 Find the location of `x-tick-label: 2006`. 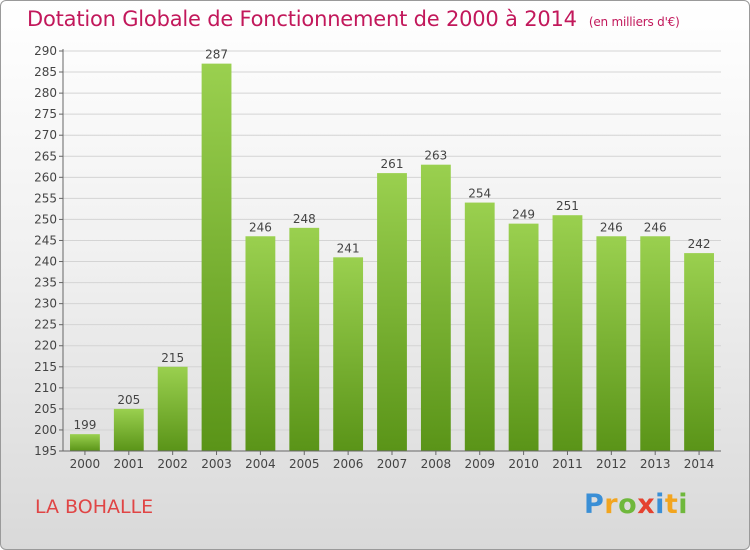

x-tick-label: 2006 is located at coordinates (348, 464).